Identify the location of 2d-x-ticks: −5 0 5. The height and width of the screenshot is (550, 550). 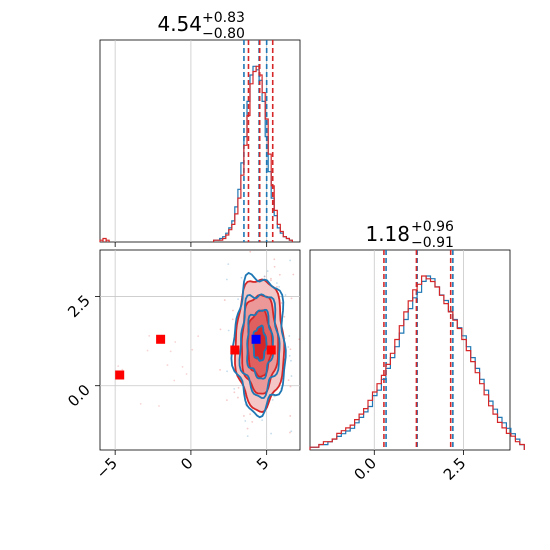
(182, 466).